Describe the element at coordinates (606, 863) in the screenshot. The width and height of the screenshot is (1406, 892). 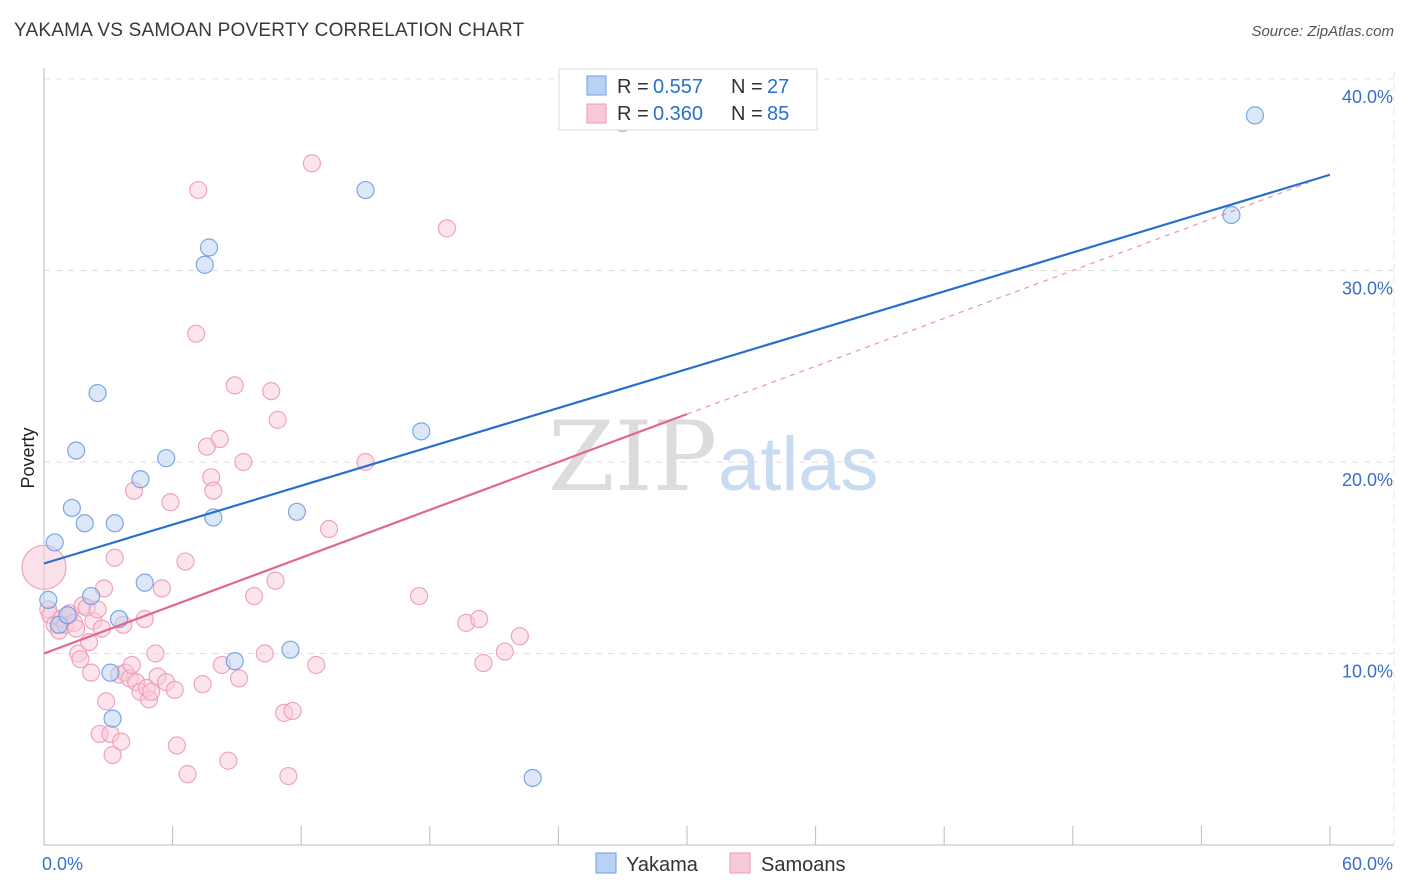
I see `bottom-legend-swatch-yakama` at that location.